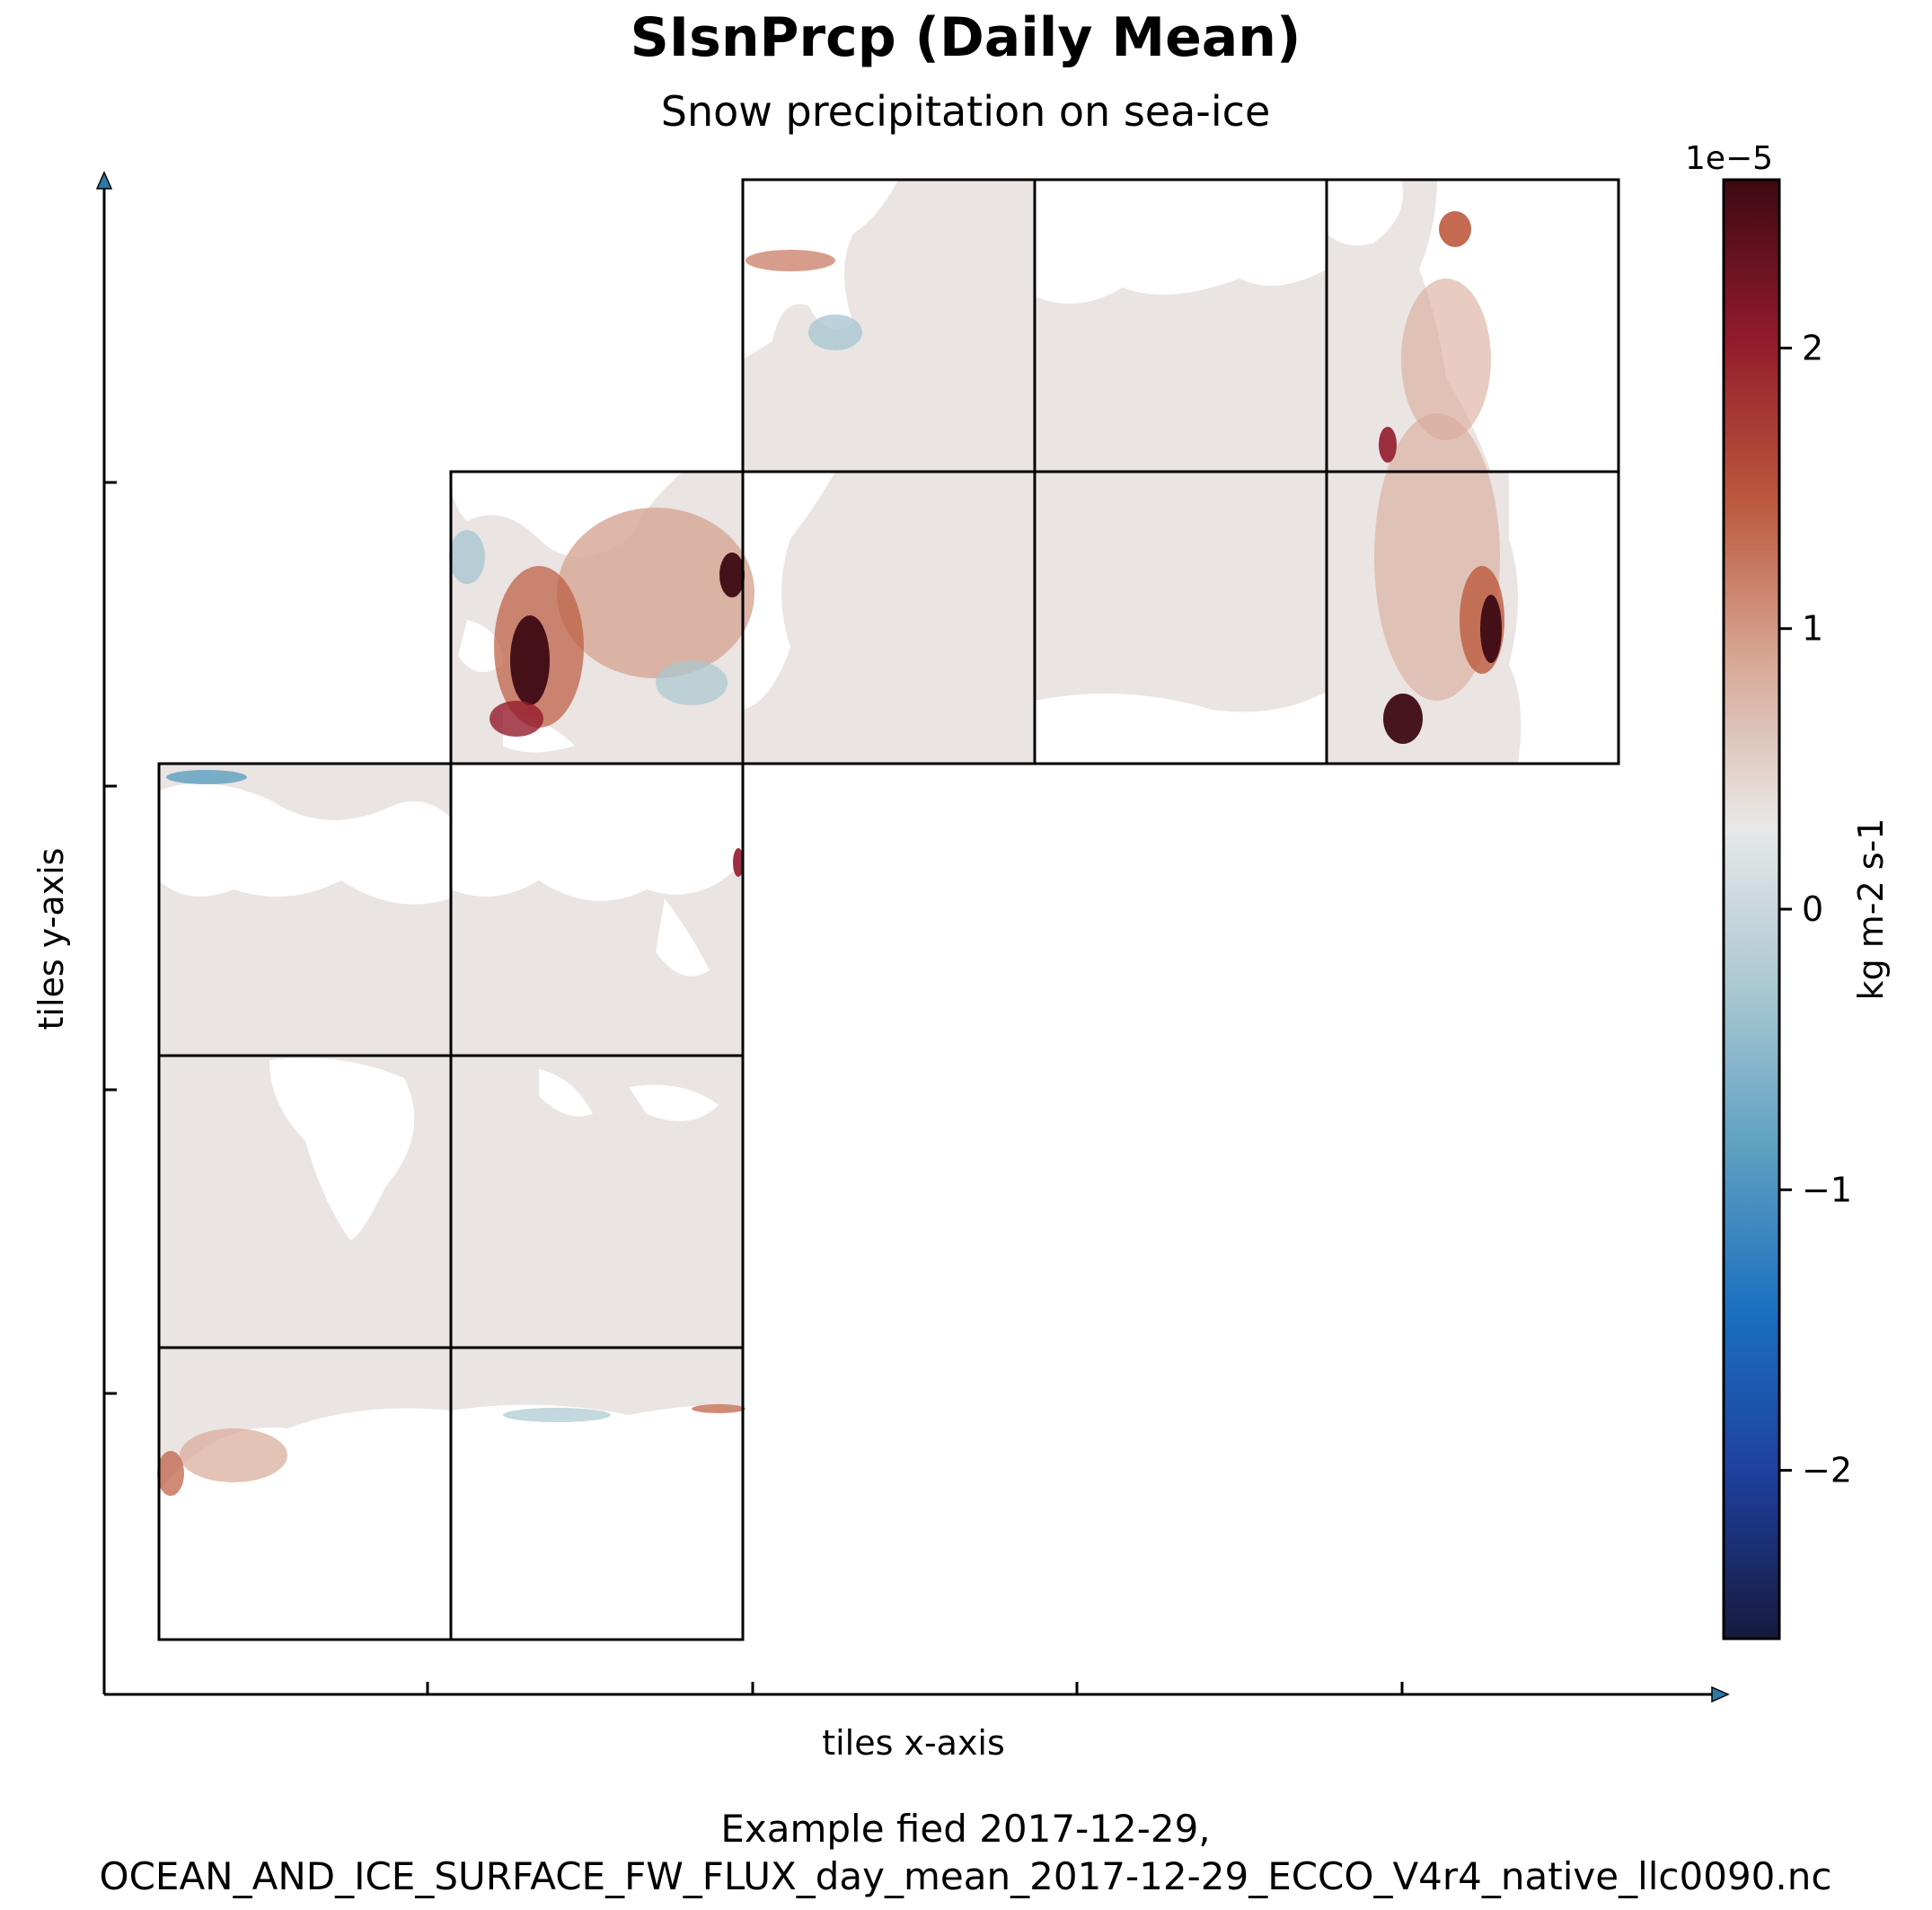  Describe the element at coordinates (1827, 1190) in the screenshot. I see `colorbar-tick-label: −1` at that location.